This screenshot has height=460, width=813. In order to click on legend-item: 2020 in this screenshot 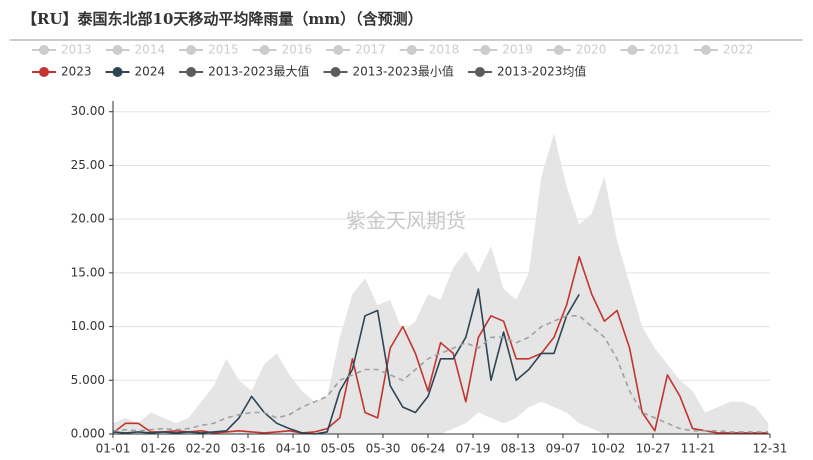, I will do `click(576, 50)`.